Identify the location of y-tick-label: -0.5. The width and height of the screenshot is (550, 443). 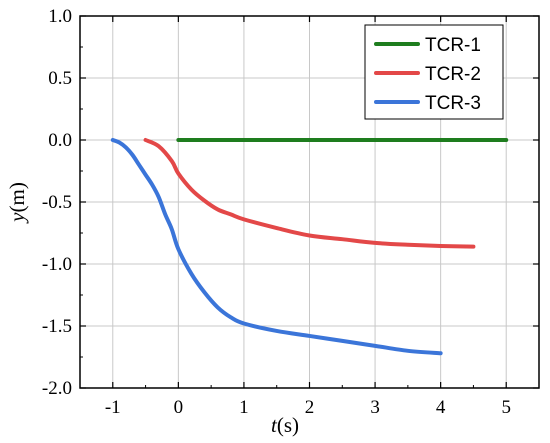
(57, 202).